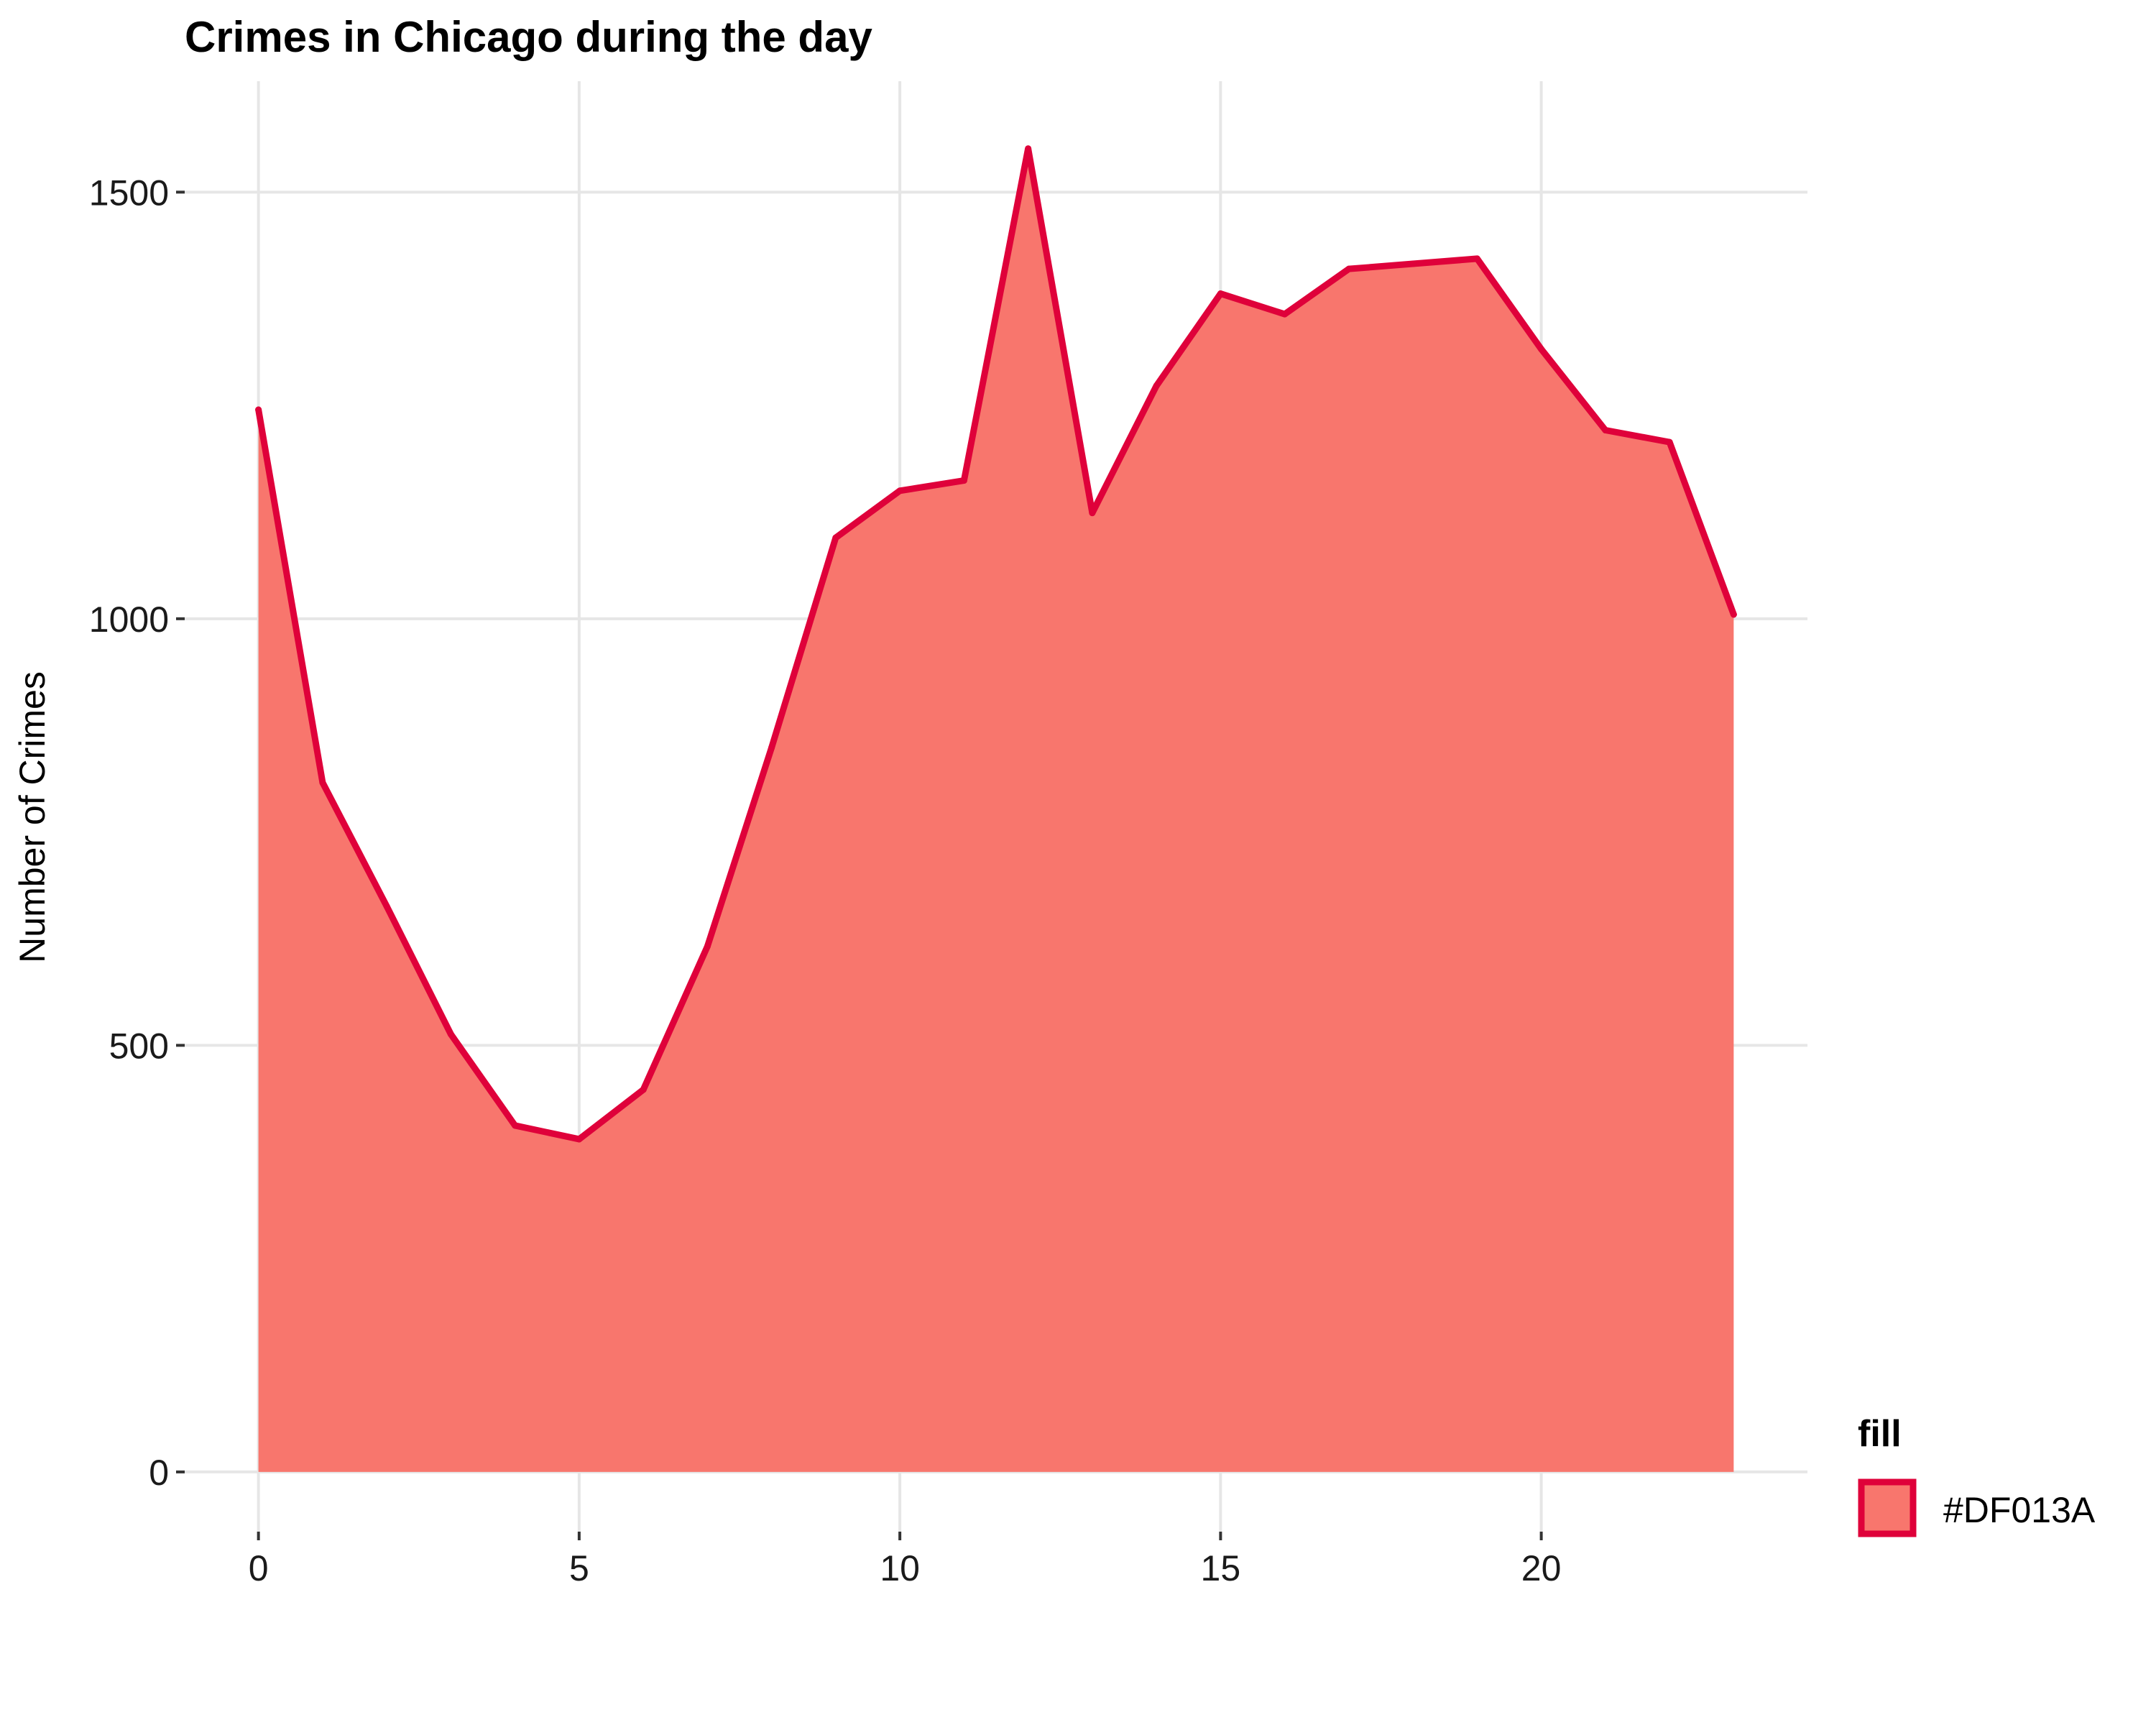  I want to click on chart-title: Crimes in Chicago during the day, so click(528, 37).